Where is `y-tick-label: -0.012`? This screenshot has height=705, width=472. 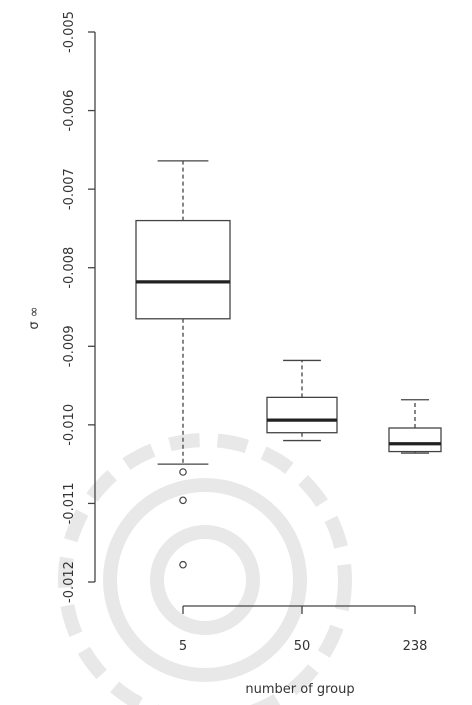 y-tick-label: -0.012 is located at coordinates (69, 582).